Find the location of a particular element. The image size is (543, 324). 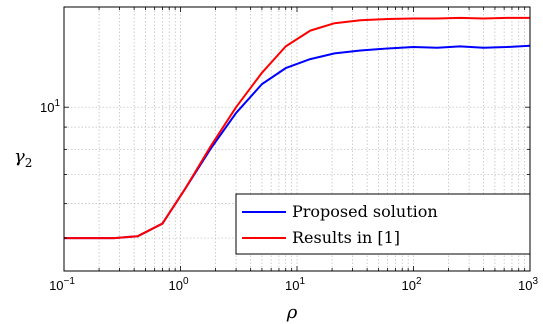

legend-label-proposed: Proposed solution is located at coordinates (365, 211).